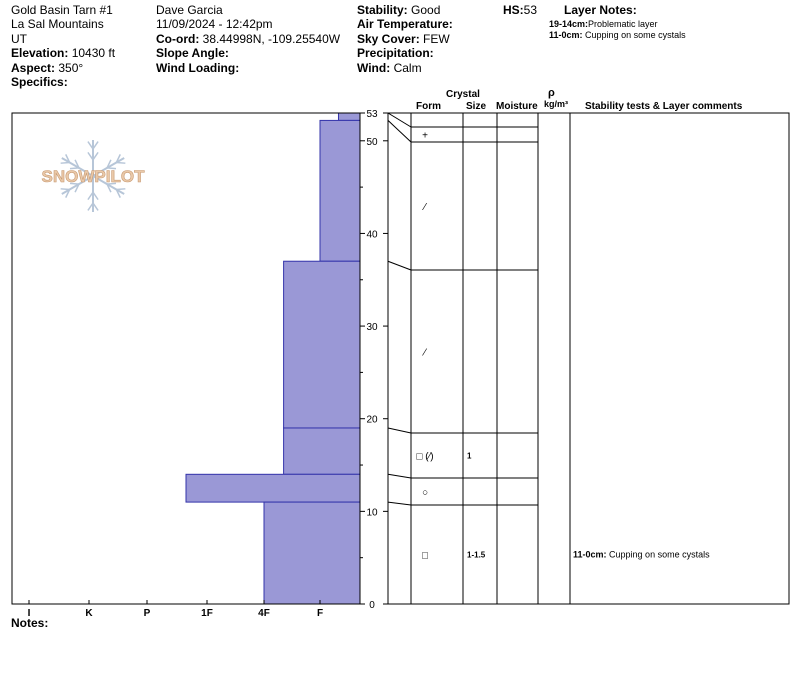  Describe the element at coordinates (39, 82) in the screenshot. I see `specifics-label: Specifics:` at that location.